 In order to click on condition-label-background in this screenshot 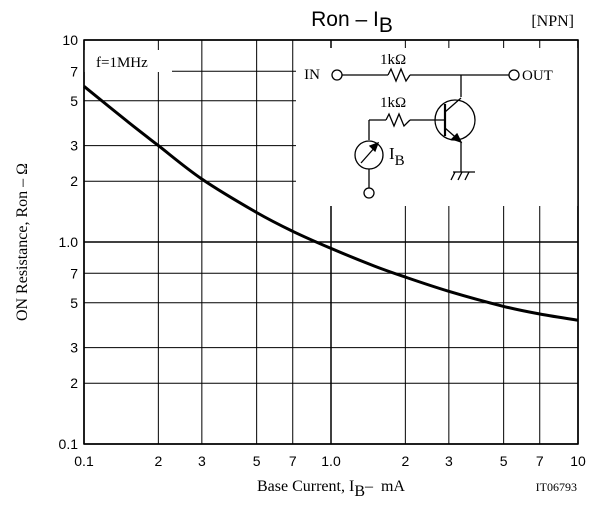, I will do `click(128, 61)`.